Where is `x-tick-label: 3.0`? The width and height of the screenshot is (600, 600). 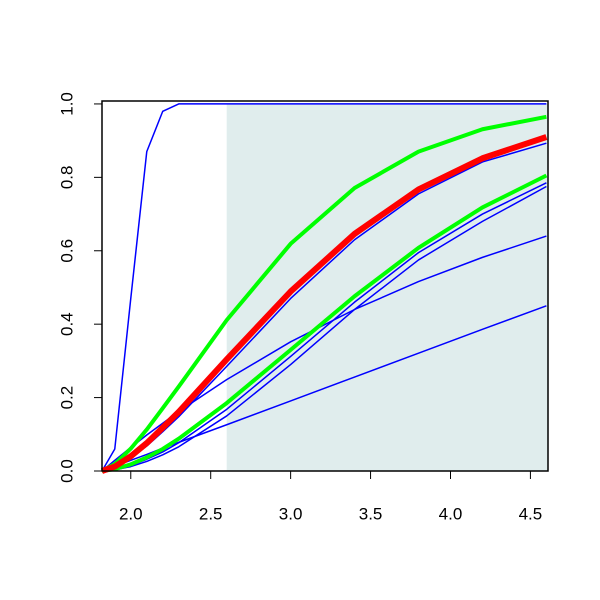 x-tick-label: 3.0 is located at coordinates (291, 513).